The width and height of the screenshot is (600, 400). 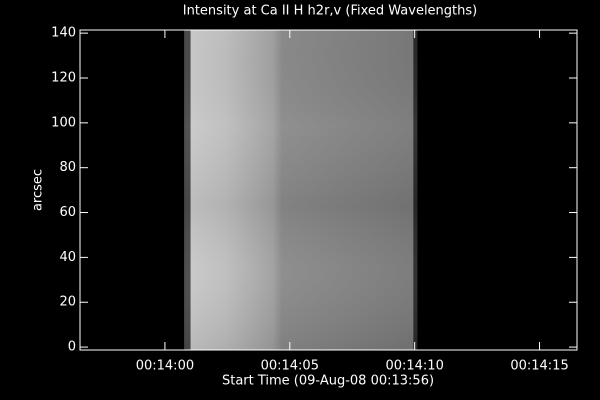 I want to click on y-tick-label: 0, so click(x=72, y=347).